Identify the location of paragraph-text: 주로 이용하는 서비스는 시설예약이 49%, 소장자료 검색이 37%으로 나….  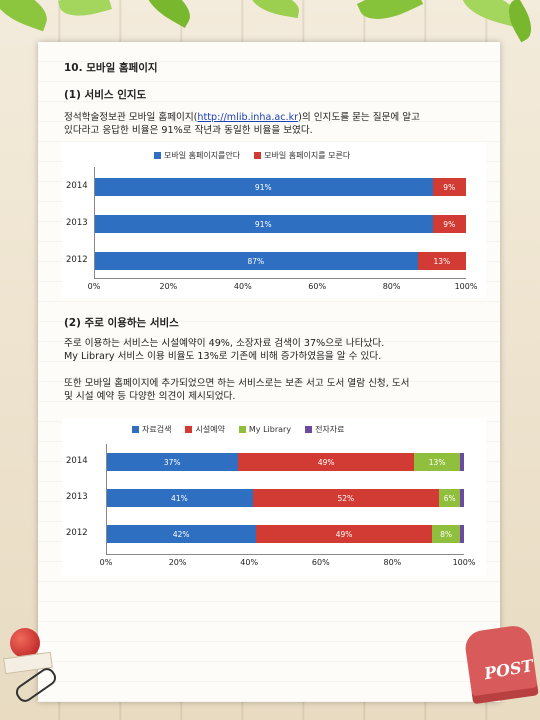
(224, 343).